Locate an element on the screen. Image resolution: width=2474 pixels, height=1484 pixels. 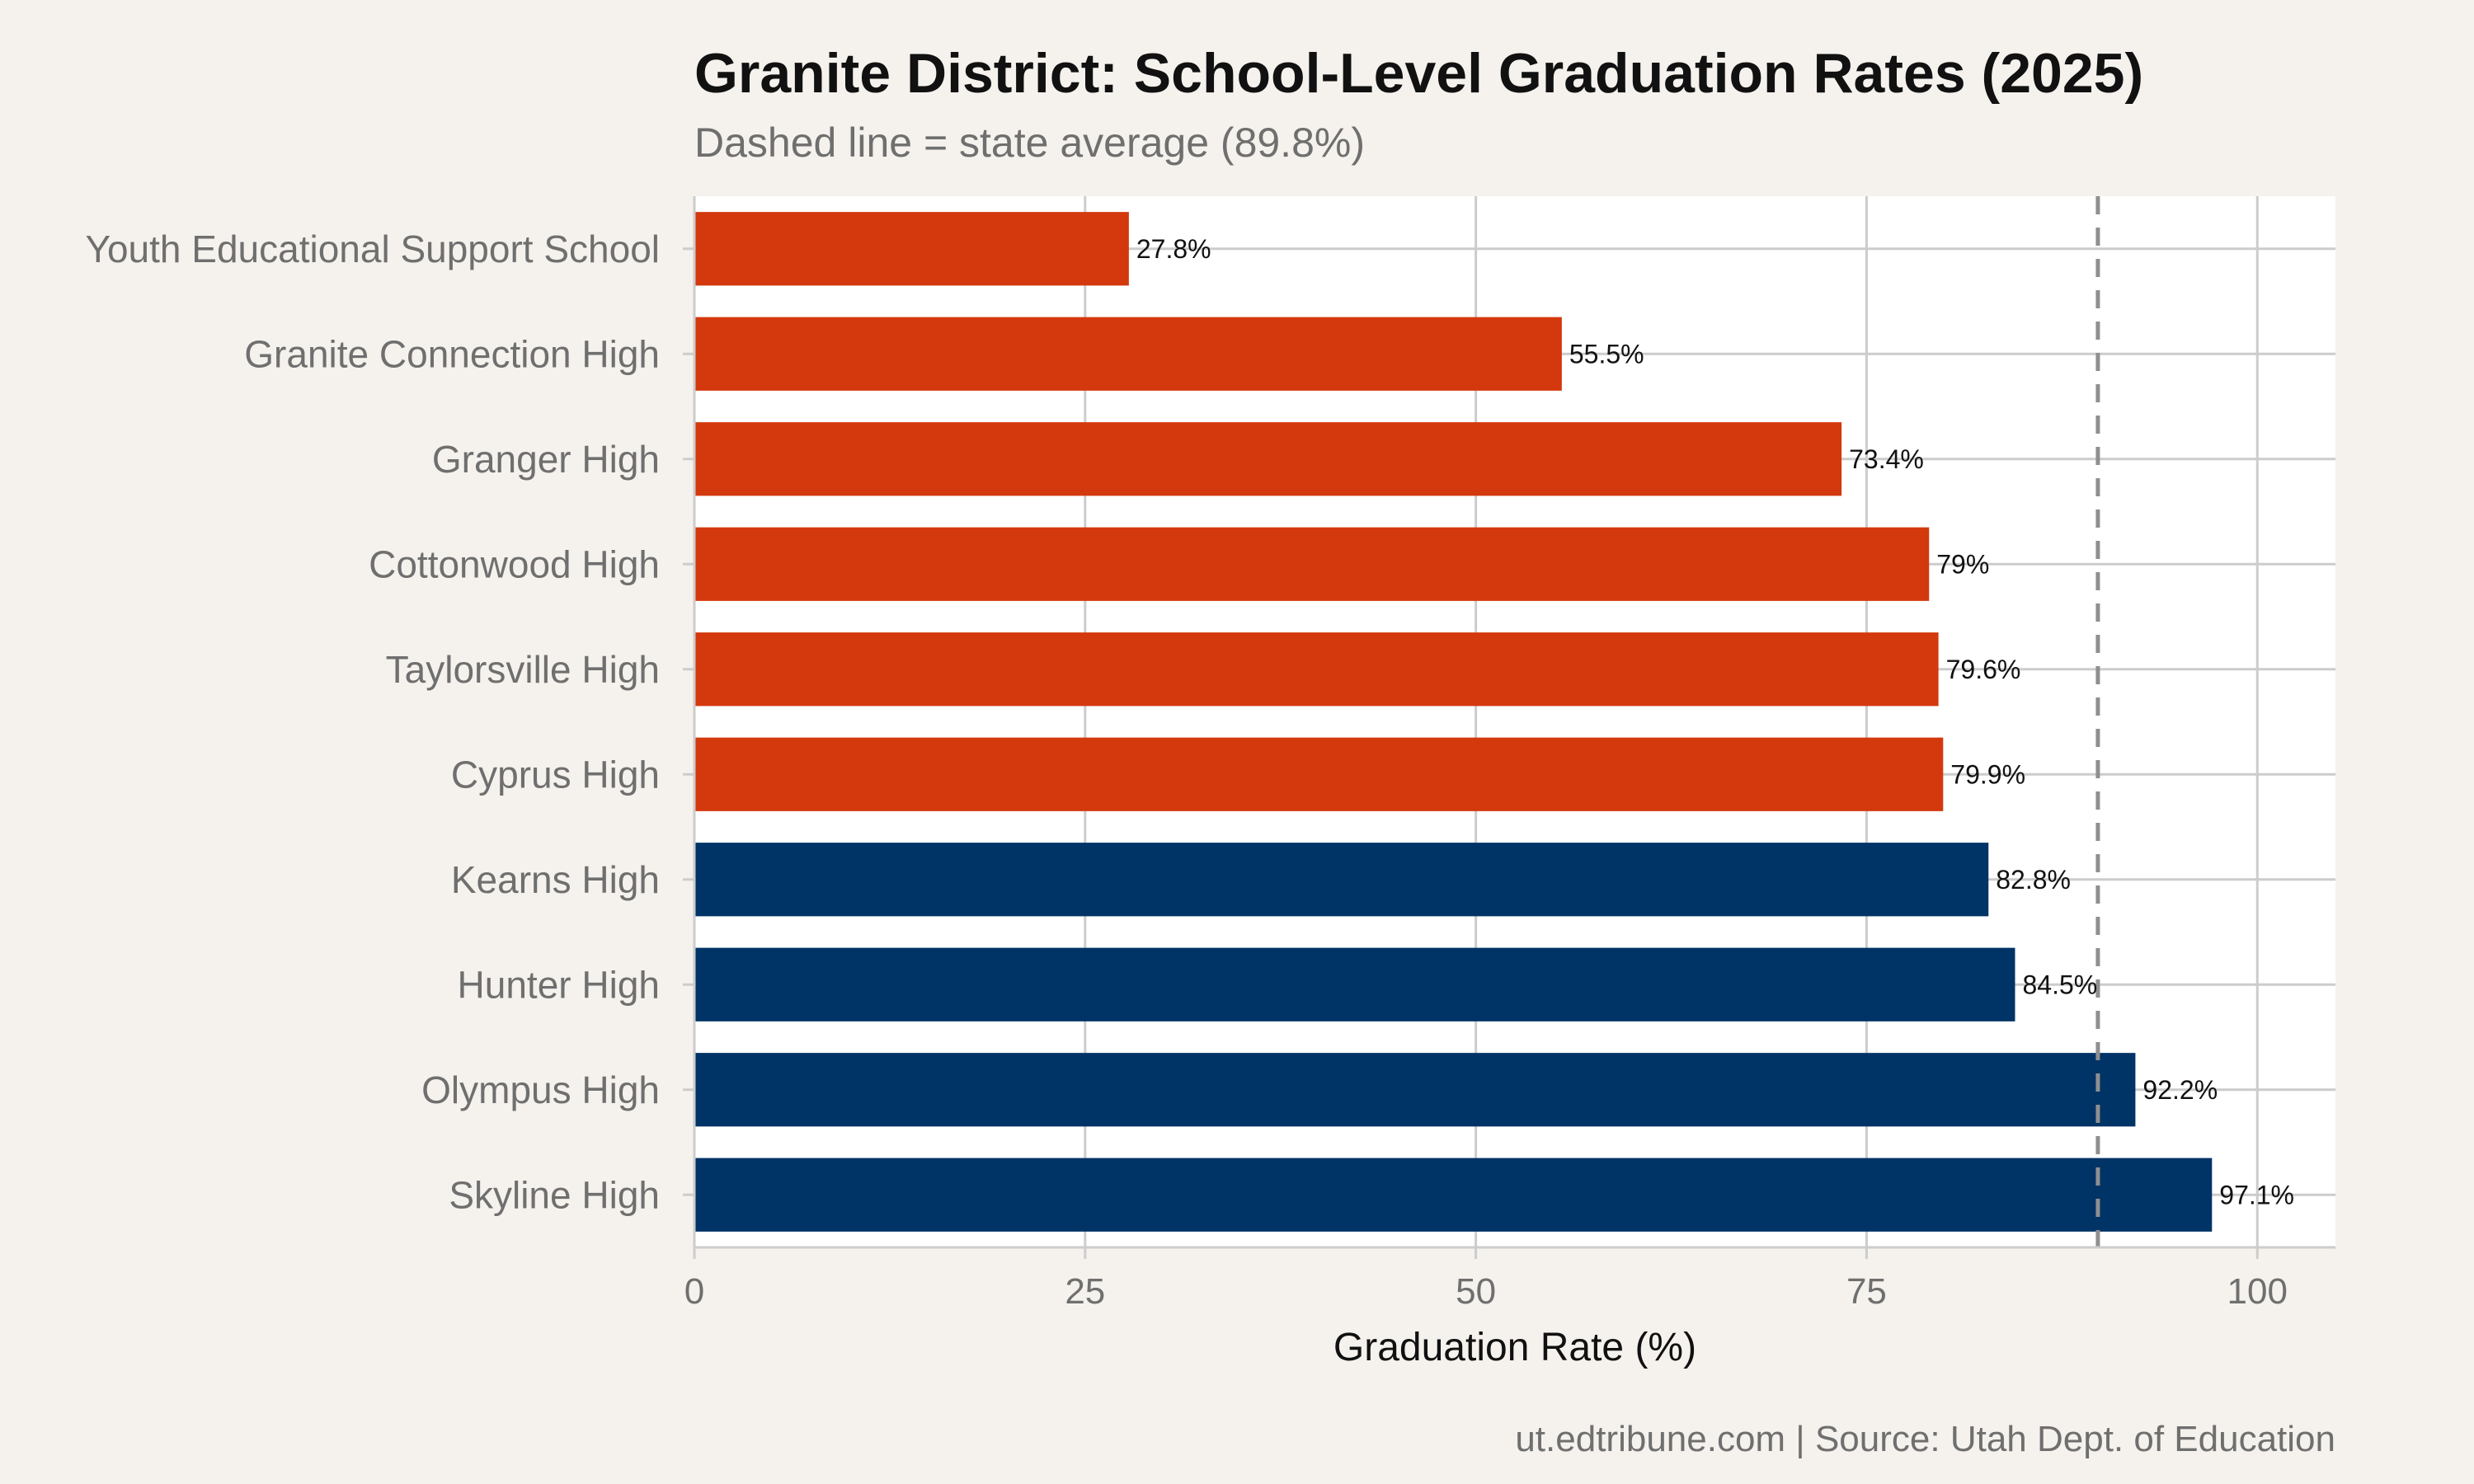
value-label: 79% is located at coordinates (1962, 564).